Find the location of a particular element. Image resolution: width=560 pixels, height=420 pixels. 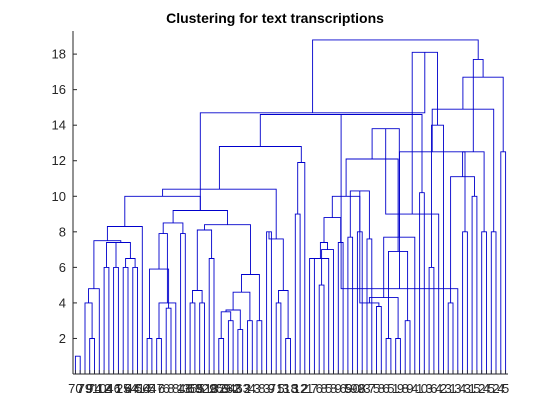

leaf-label: 59 is located at coordinates (223, 388).